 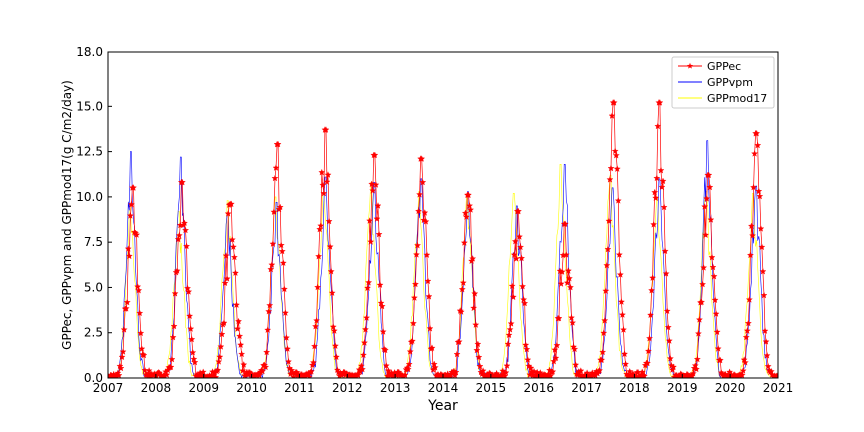 What do you see at coordinates (586, 388) in the screenshot?
I see `x-tick-label: 2017` at bounding box center [586, 388].